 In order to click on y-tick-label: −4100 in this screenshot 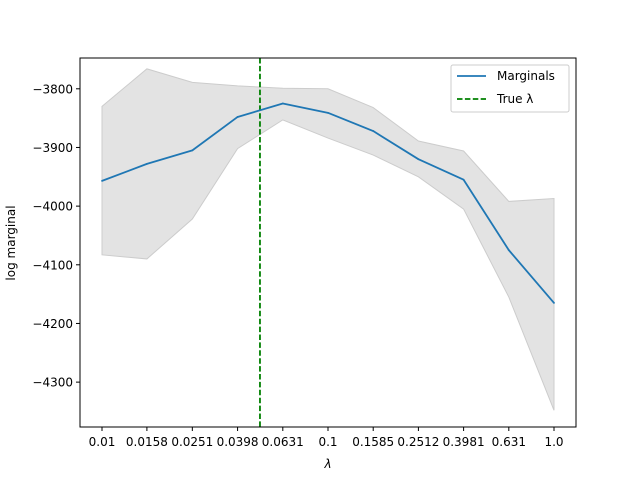, I will do `click(52, 265)`.